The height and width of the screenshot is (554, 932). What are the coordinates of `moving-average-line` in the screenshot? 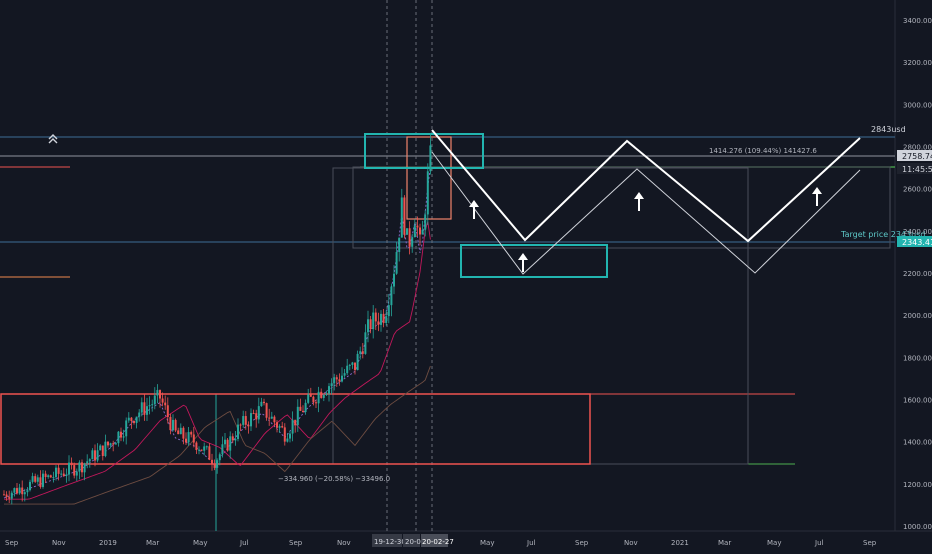 It's located at (217, 435).